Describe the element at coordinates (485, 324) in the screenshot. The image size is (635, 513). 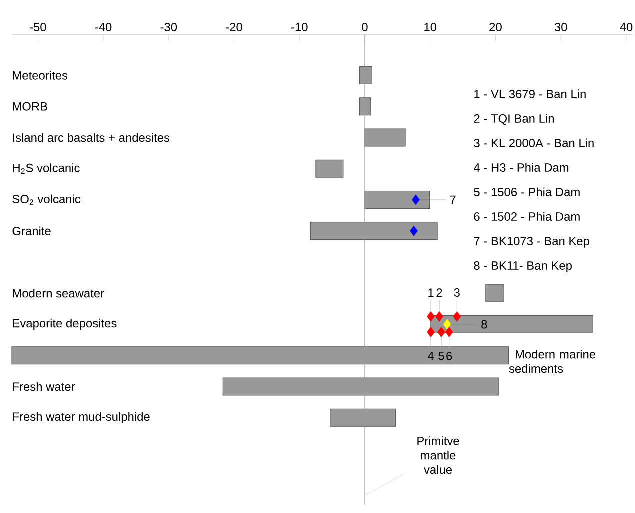
I see `annotation: 8` at that location.